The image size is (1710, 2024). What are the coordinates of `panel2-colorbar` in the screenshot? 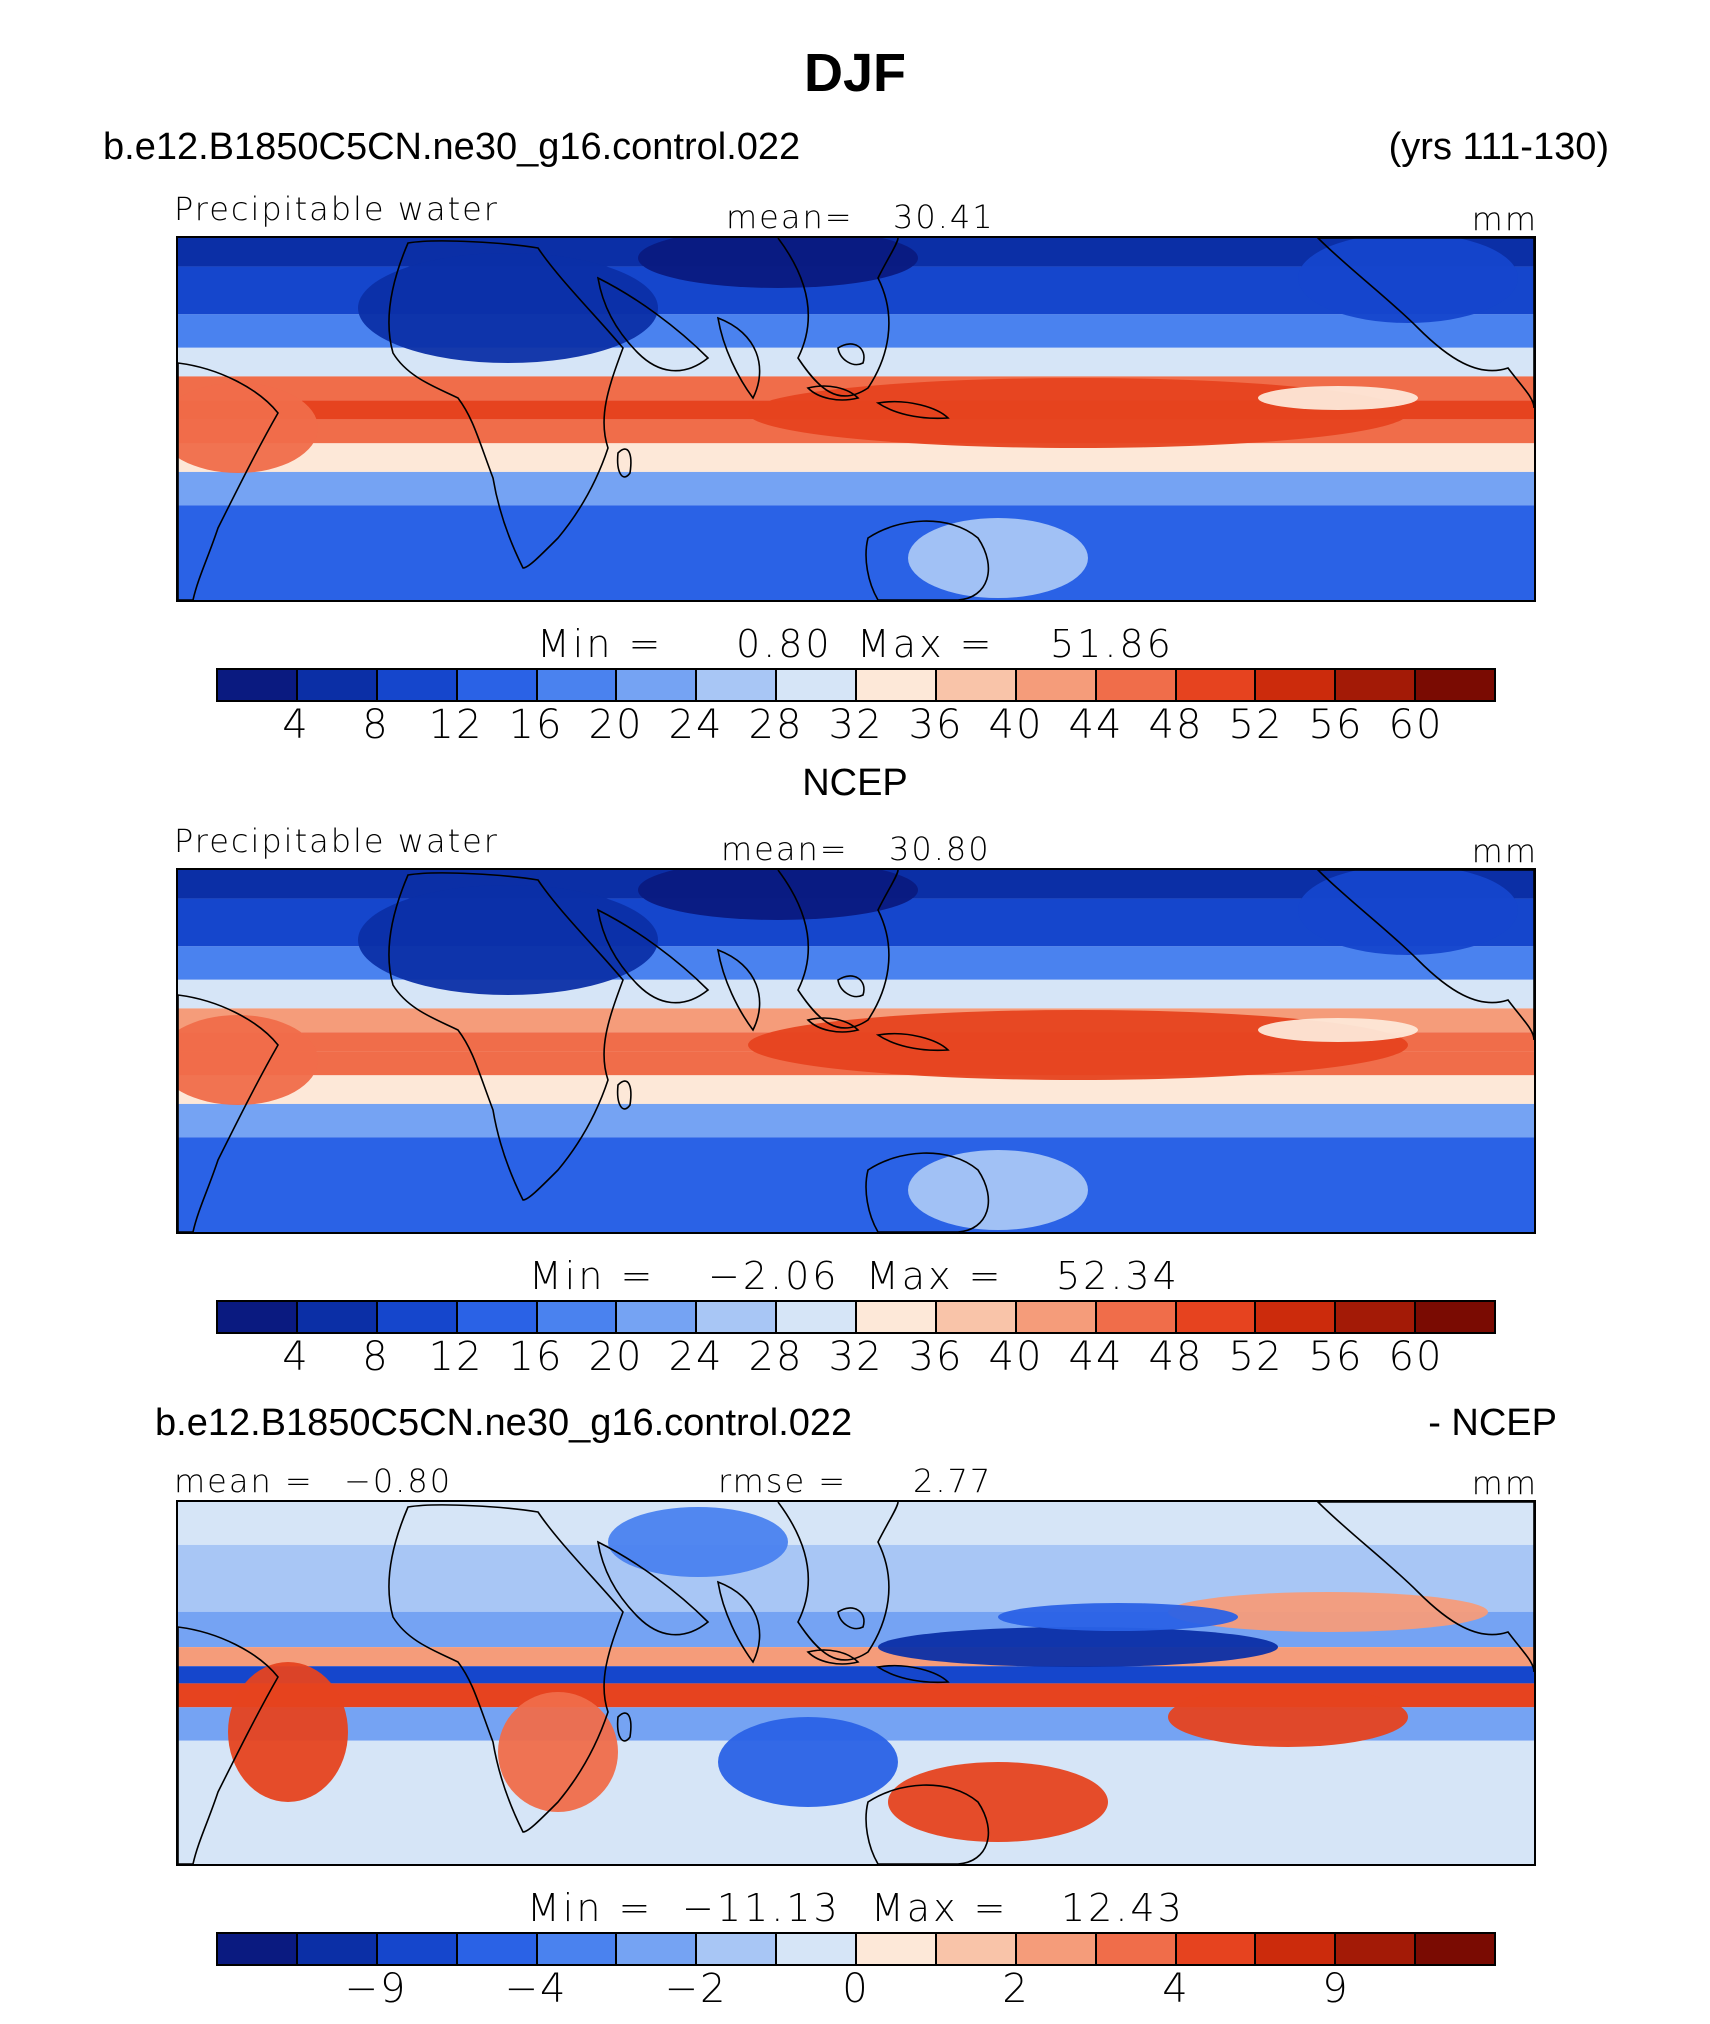 It's located at (856, 1317).